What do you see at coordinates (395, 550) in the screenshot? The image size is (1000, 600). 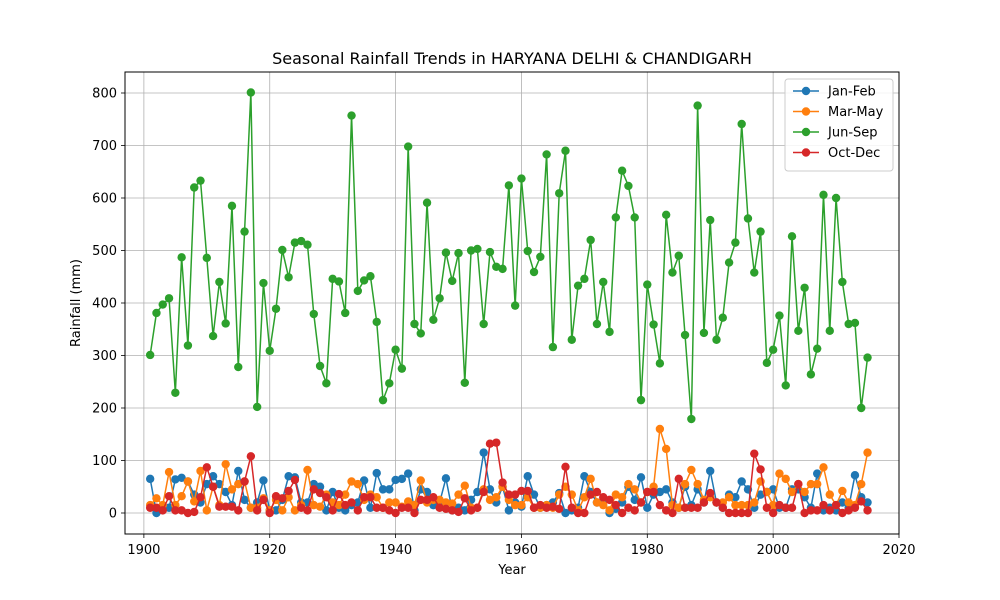 I see `x-tick-label: 1940` at bounding box center [395, 550].